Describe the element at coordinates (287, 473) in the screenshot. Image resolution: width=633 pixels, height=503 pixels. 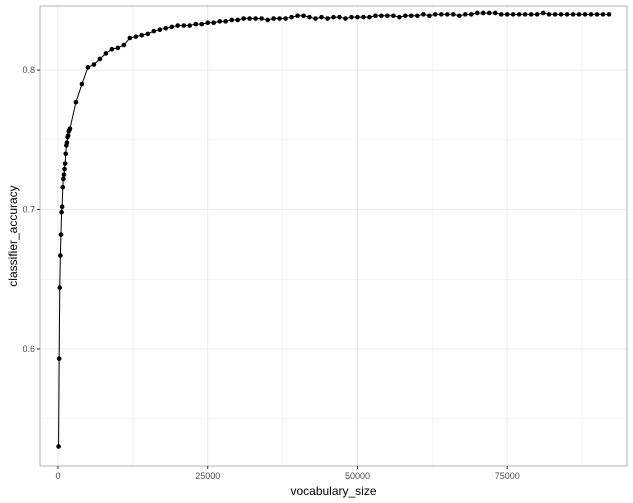
I see `x-axis: 0 25000 50000 75000` at that location.